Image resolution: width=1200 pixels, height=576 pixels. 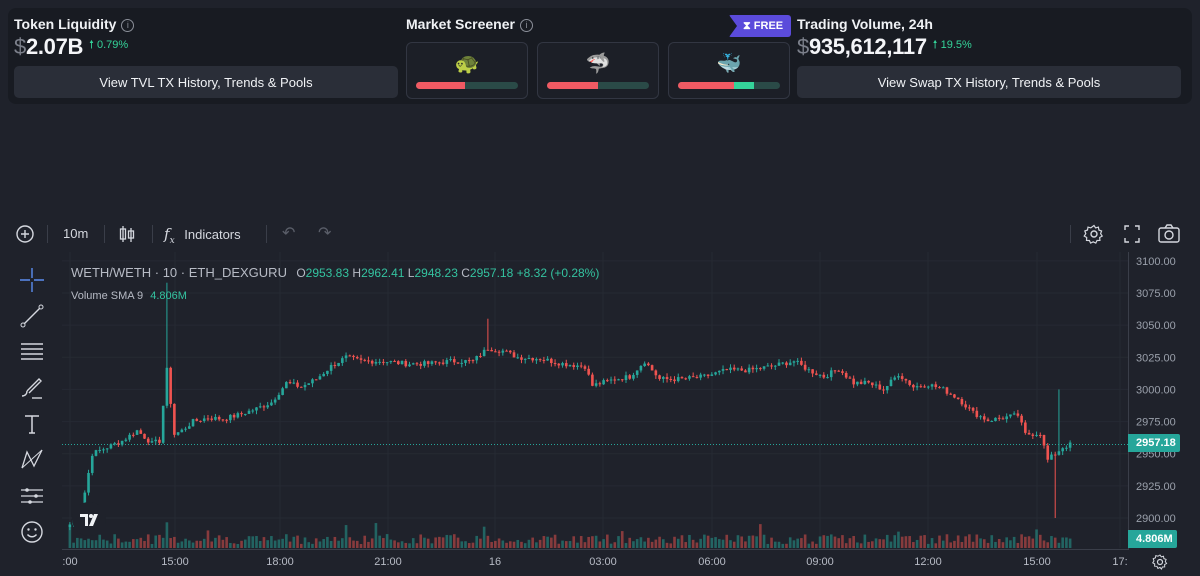 What do you see at coordinates (467, 64) in the screenshot?
I see `turtle-icon: 🐢` at bounding box center [467, 64].